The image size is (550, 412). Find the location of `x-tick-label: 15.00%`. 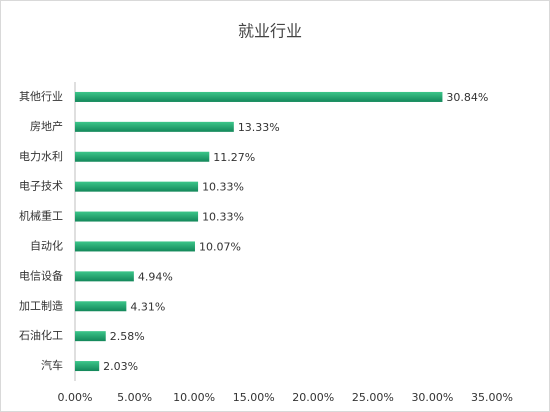

x-tick-label: 15.00% is located at coordinates (254, 397).